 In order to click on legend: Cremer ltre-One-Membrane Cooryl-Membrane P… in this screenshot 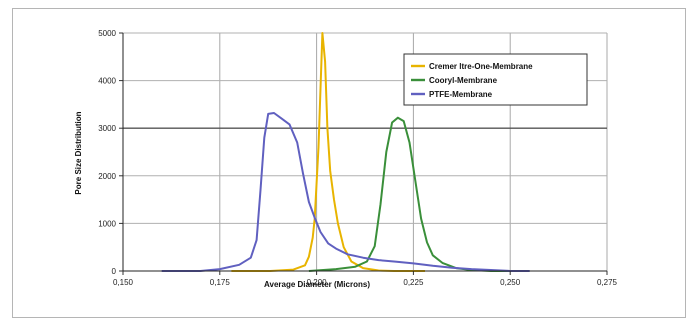, I will do `click(495, 79)`.